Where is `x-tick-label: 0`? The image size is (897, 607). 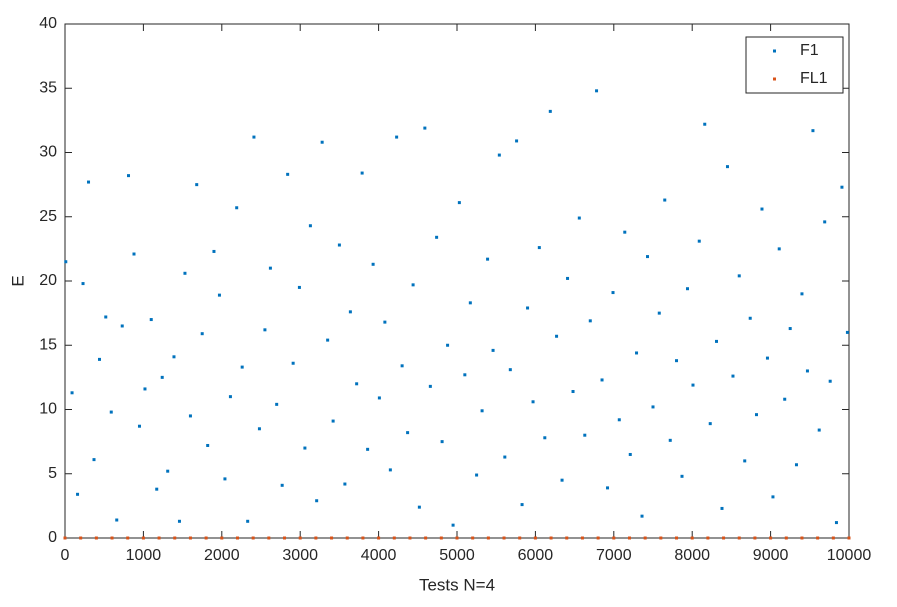
x-tick-label: 0 is located at coordinates (65, 555).